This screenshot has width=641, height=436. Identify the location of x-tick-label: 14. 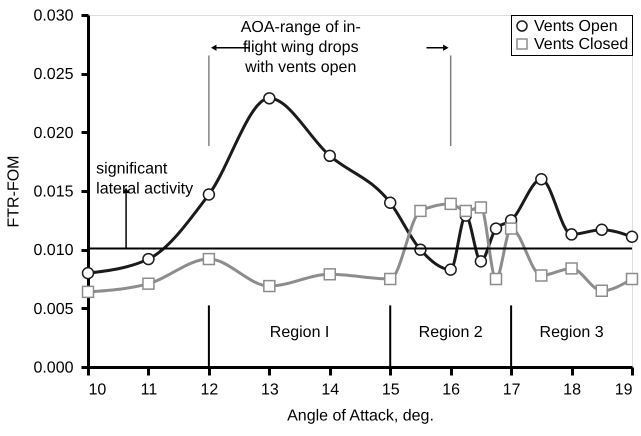
(330, 390).